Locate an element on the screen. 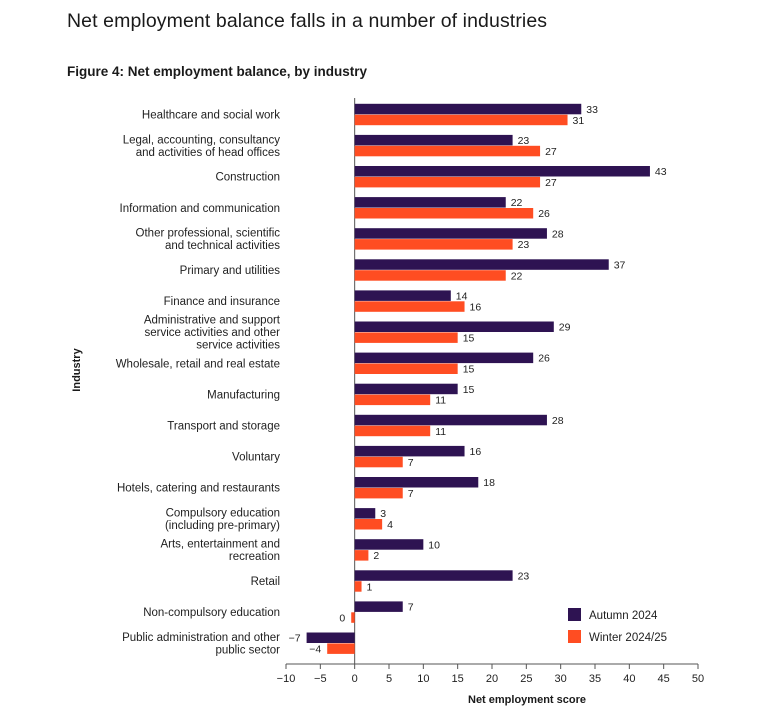  category-label: Voluntary is located at coordinates (256, 458).